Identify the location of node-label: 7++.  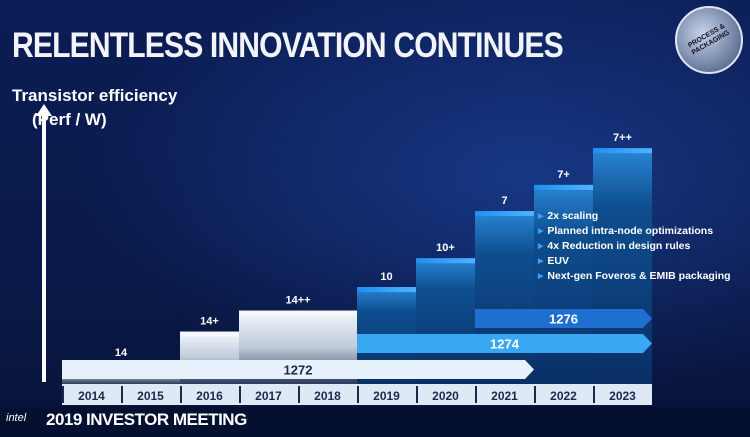
(622, 138).